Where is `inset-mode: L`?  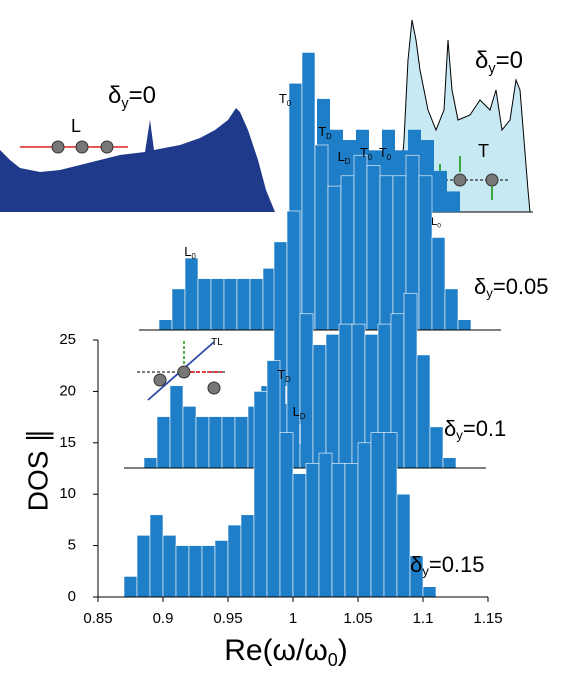
inset-mode: L is located at coordinates (76, 126).